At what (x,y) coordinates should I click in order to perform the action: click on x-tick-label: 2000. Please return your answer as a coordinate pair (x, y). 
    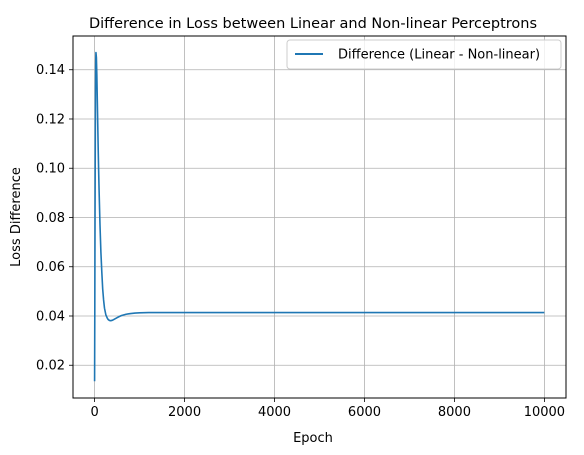
    Looking at the image, I should click on (184, 412).